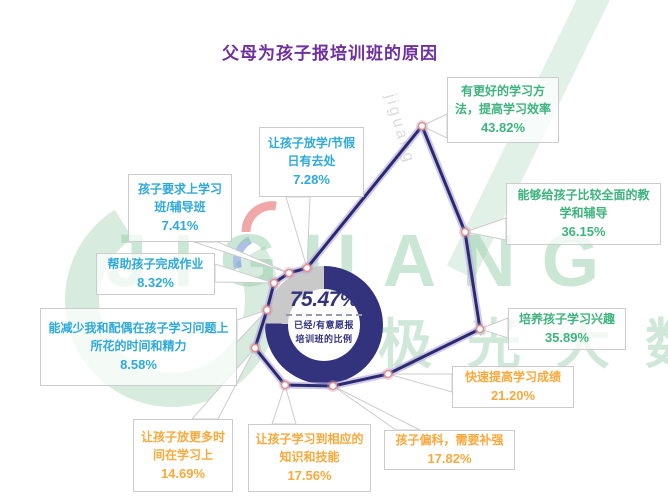  What do you see at coordinates (179, 198) in the screenshot?
I see `callout-label: 孩子要求上学习班/辅导班` at bounding box center [179, 198].